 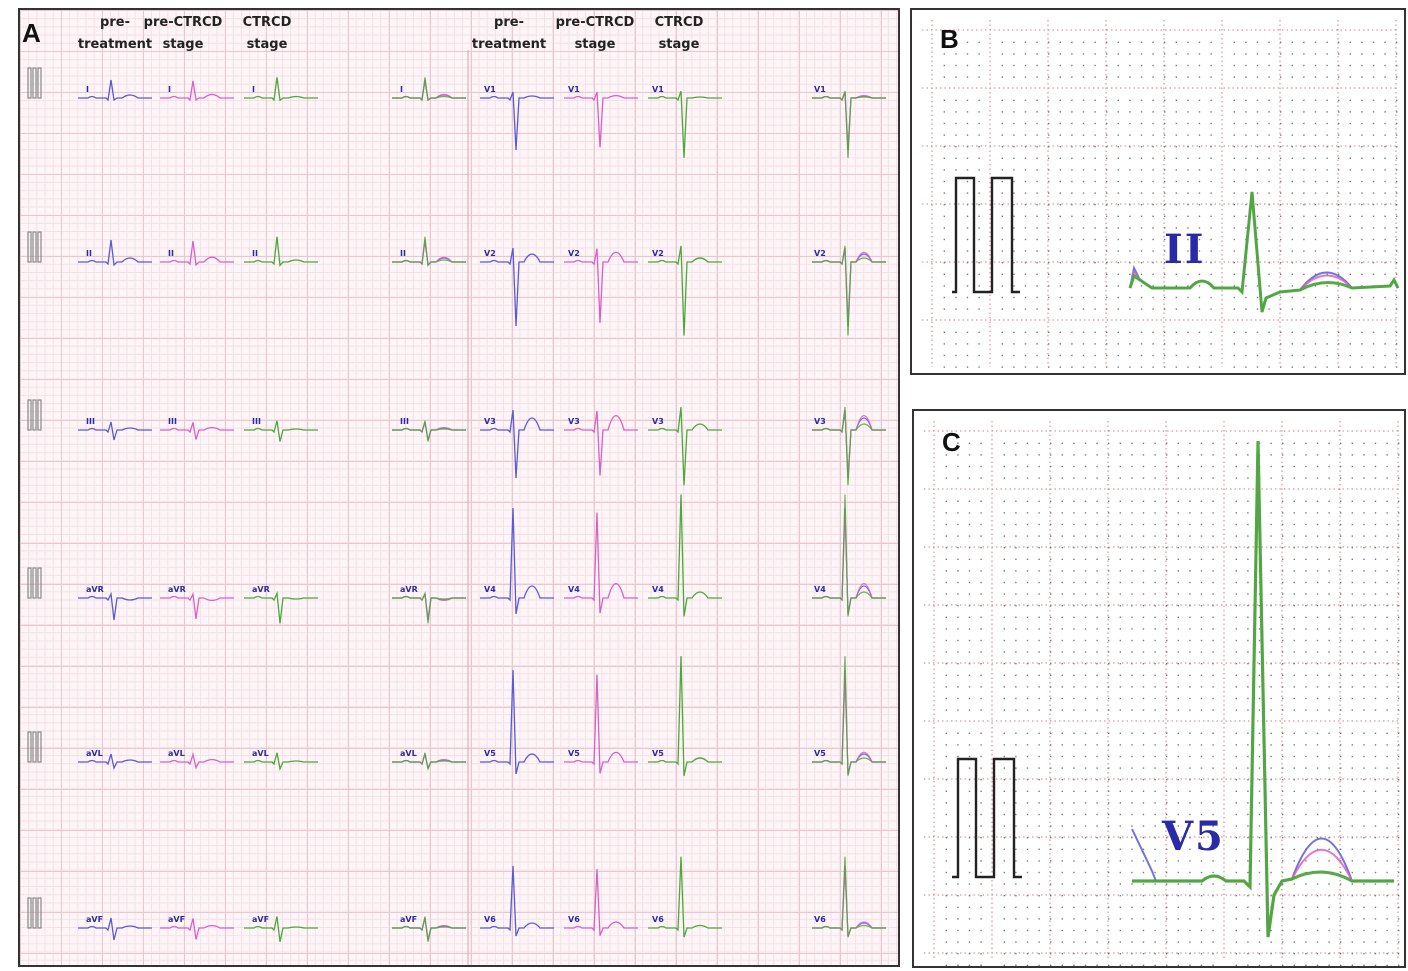 What do you see at coordinates (685, 446) in the screenshot?
I see `trace-V3-ctrcd` at bounding box center [685, 446].